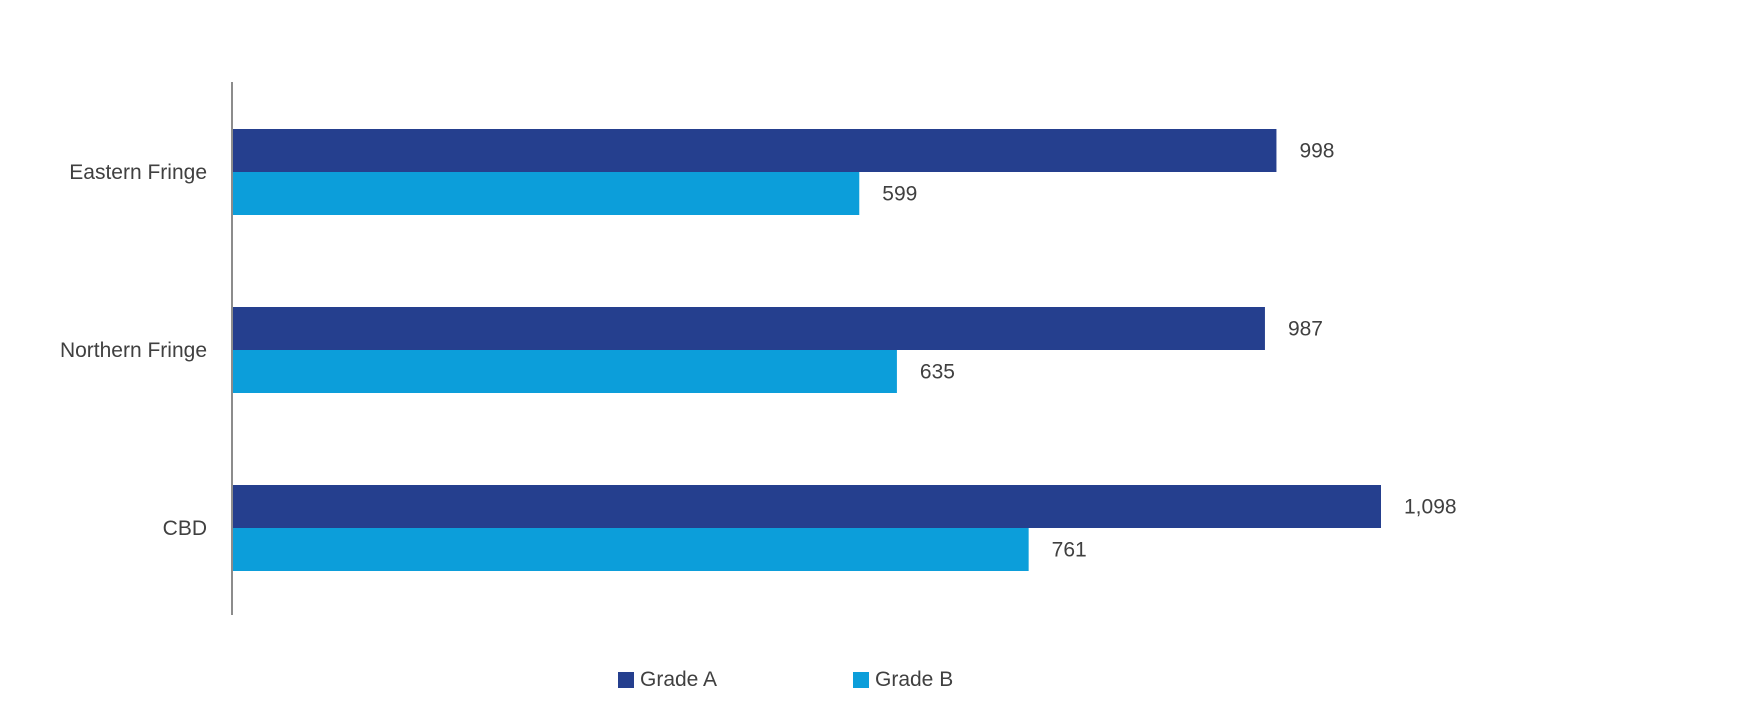 The height and width of the screenshot is (711, 1751). What do you see at coordinates (1316, 151) in the screenshot?
I see `data-label-grade-a-eastern-fringe: 998` at bounding box center [1316, 151].